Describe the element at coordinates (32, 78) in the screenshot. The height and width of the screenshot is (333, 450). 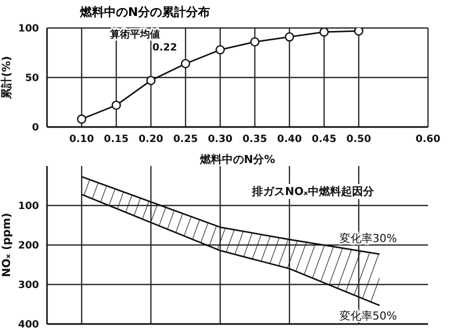
I see `y-tick-label: 50` at that location.